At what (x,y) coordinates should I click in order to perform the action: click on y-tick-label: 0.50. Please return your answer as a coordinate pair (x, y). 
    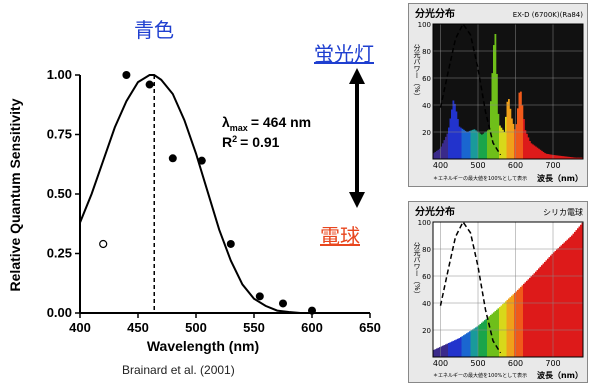
    Looking at the image, I should click on (59, 193).